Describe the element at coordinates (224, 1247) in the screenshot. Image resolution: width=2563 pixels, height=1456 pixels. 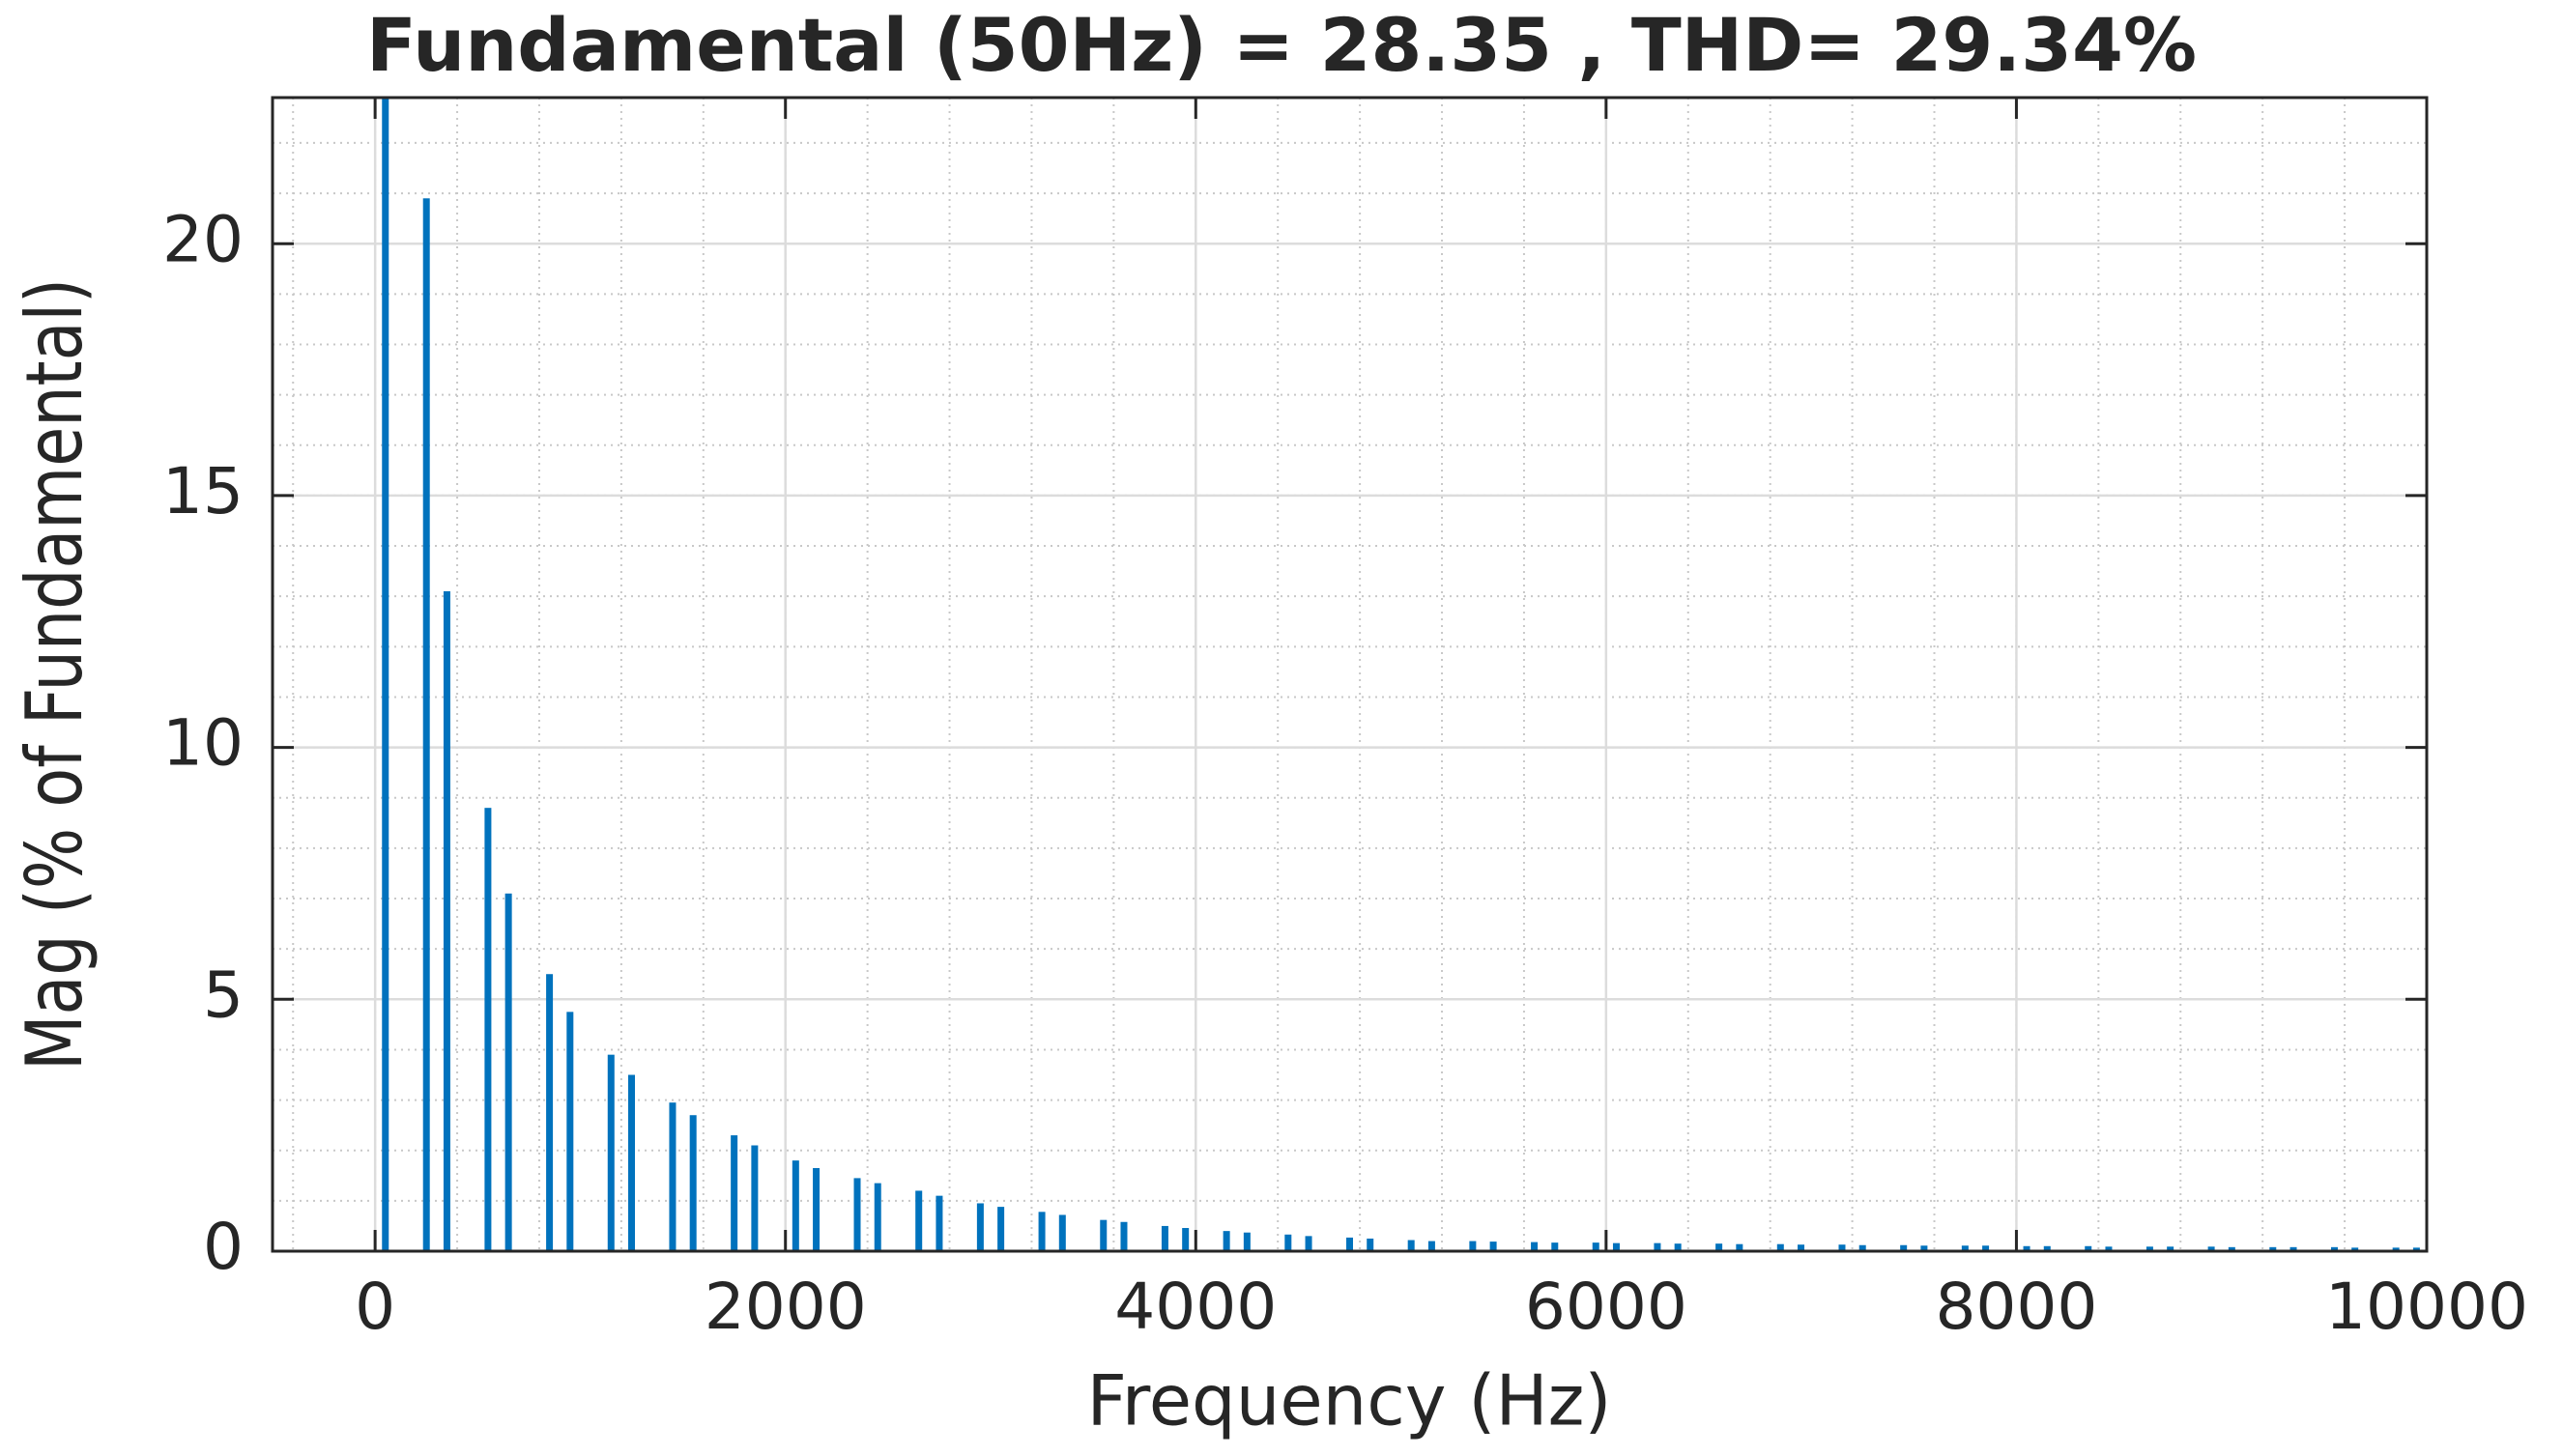
I see `y-tick-label: 0` at that location.